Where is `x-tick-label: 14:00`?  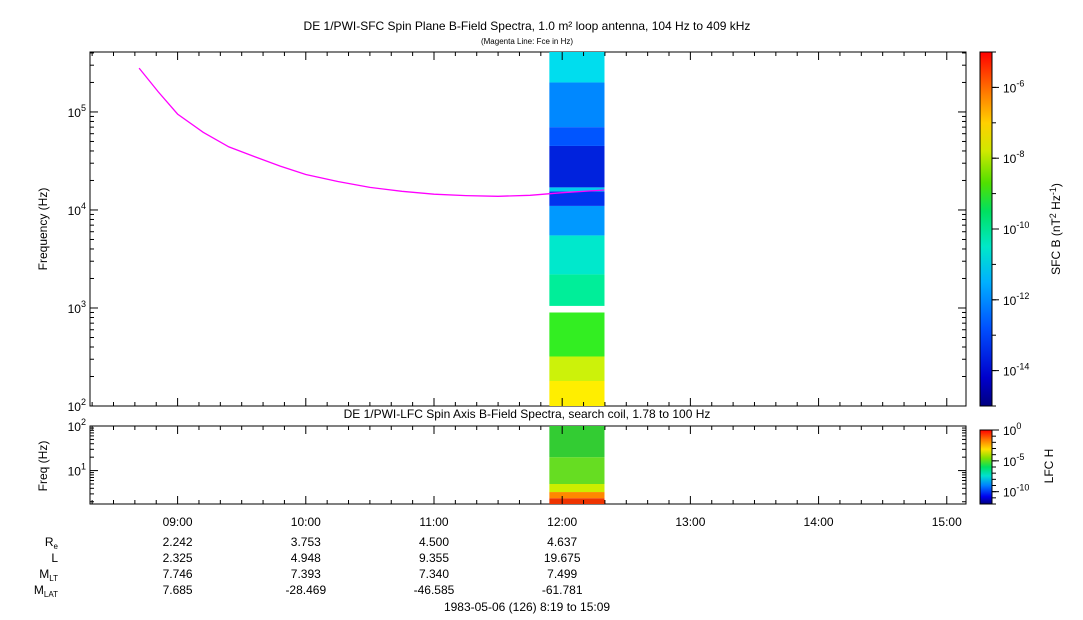
x-tick-label: 14:00 is located at coordinates (819, 522).